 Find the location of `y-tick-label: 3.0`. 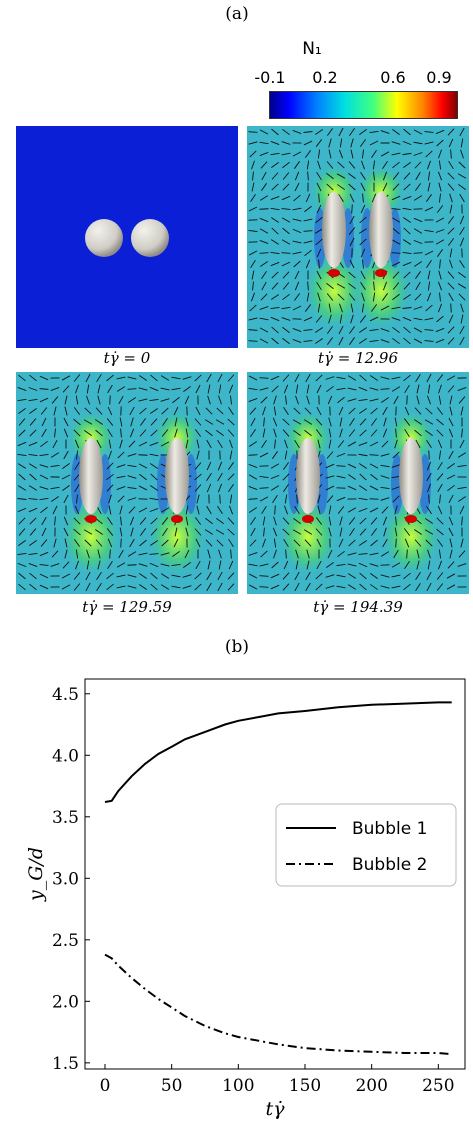

y-tick-label: 3.0 is located at coordinates (65, 879).